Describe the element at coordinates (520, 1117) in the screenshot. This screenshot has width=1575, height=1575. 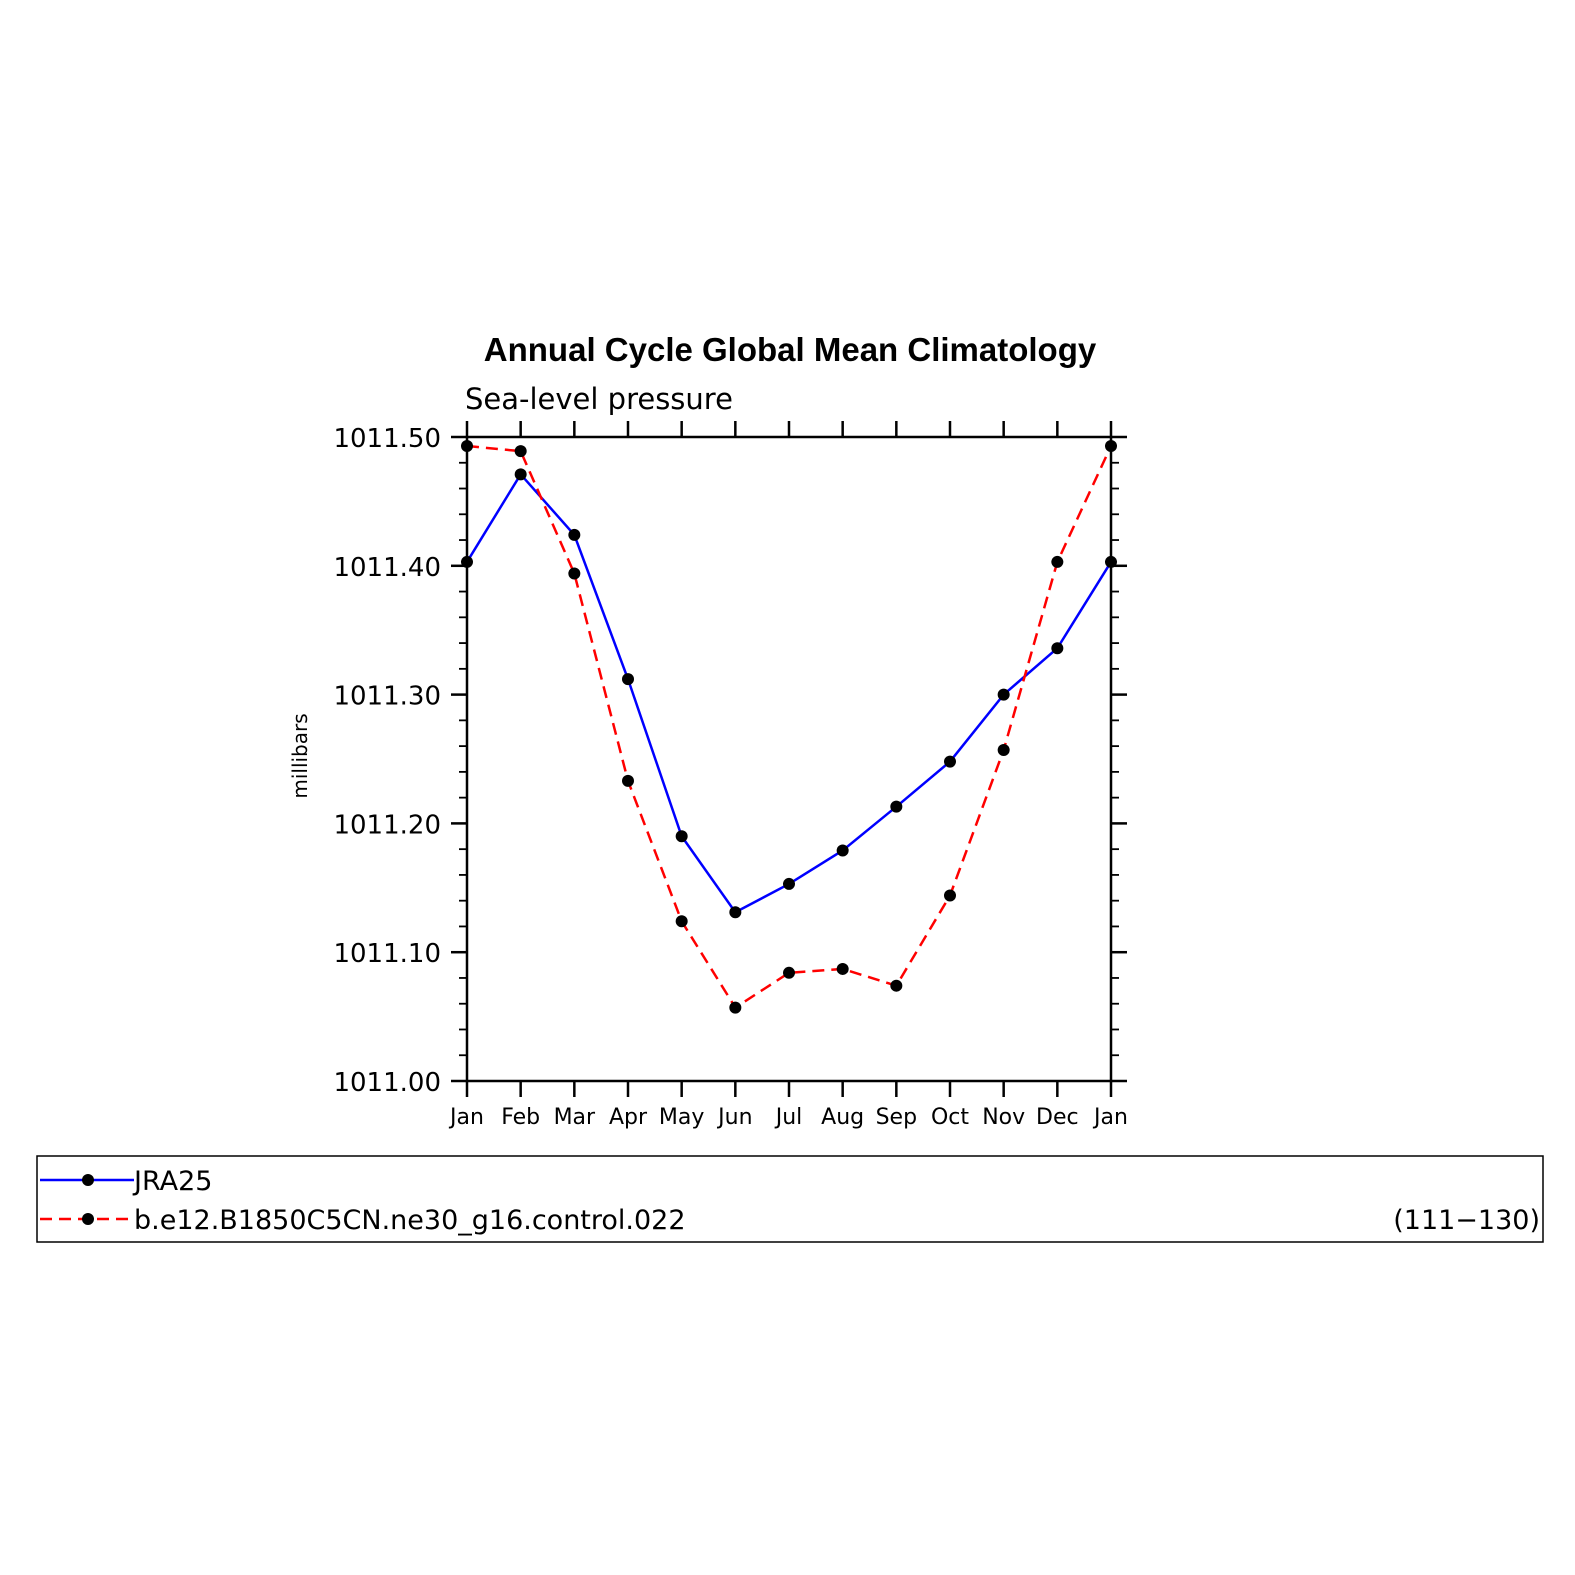
I see `x-tick-label: Feb` at that location.